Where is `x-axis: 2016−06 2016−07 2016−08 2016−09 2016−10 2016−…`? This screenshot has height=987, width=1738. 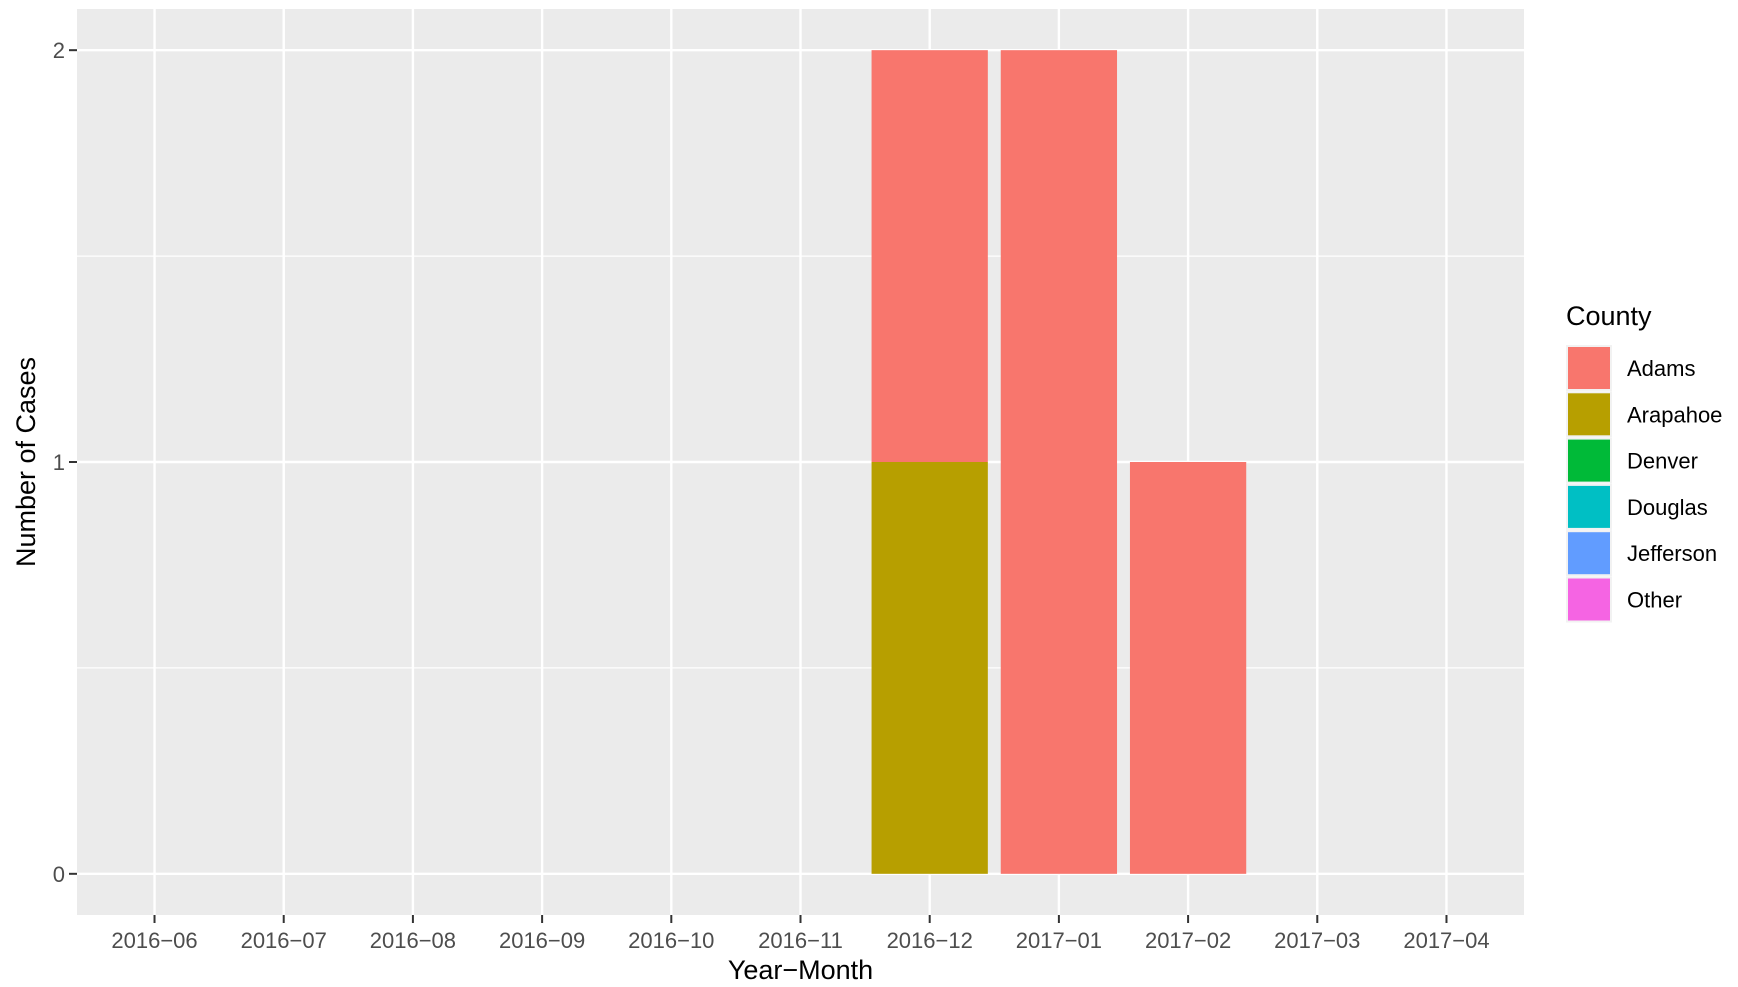 x-axis: 2016−06 2016−07 2016−08 2016−09 2016−10 2016−… is located at coordinates (800, 934).